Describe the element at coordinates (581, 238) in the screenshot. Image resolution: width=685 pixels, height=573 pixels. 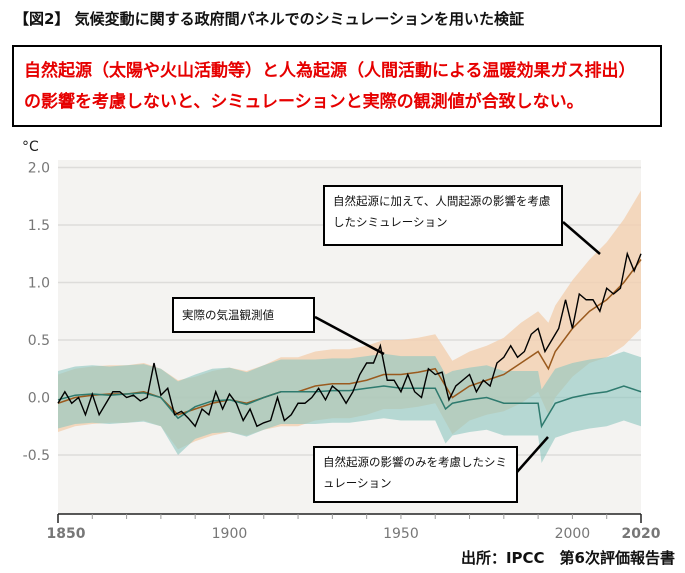
I see `leader-line-human` at that location.